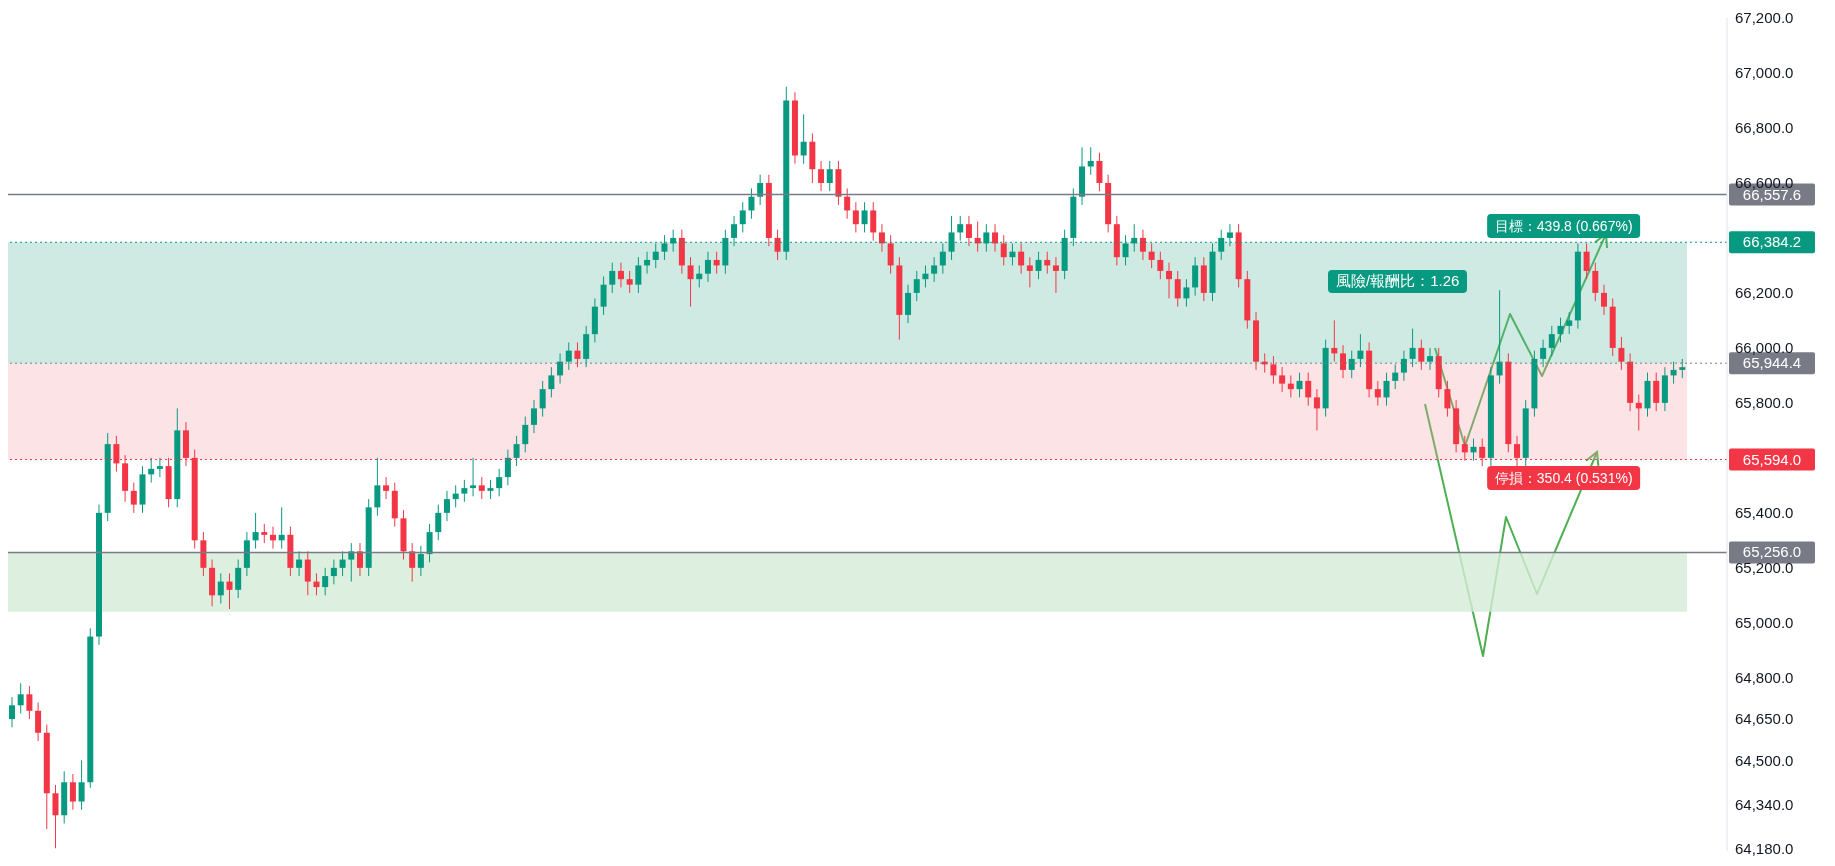  I want to click on annotation: 風險/報酬比：1.26, so click(1398, 281).